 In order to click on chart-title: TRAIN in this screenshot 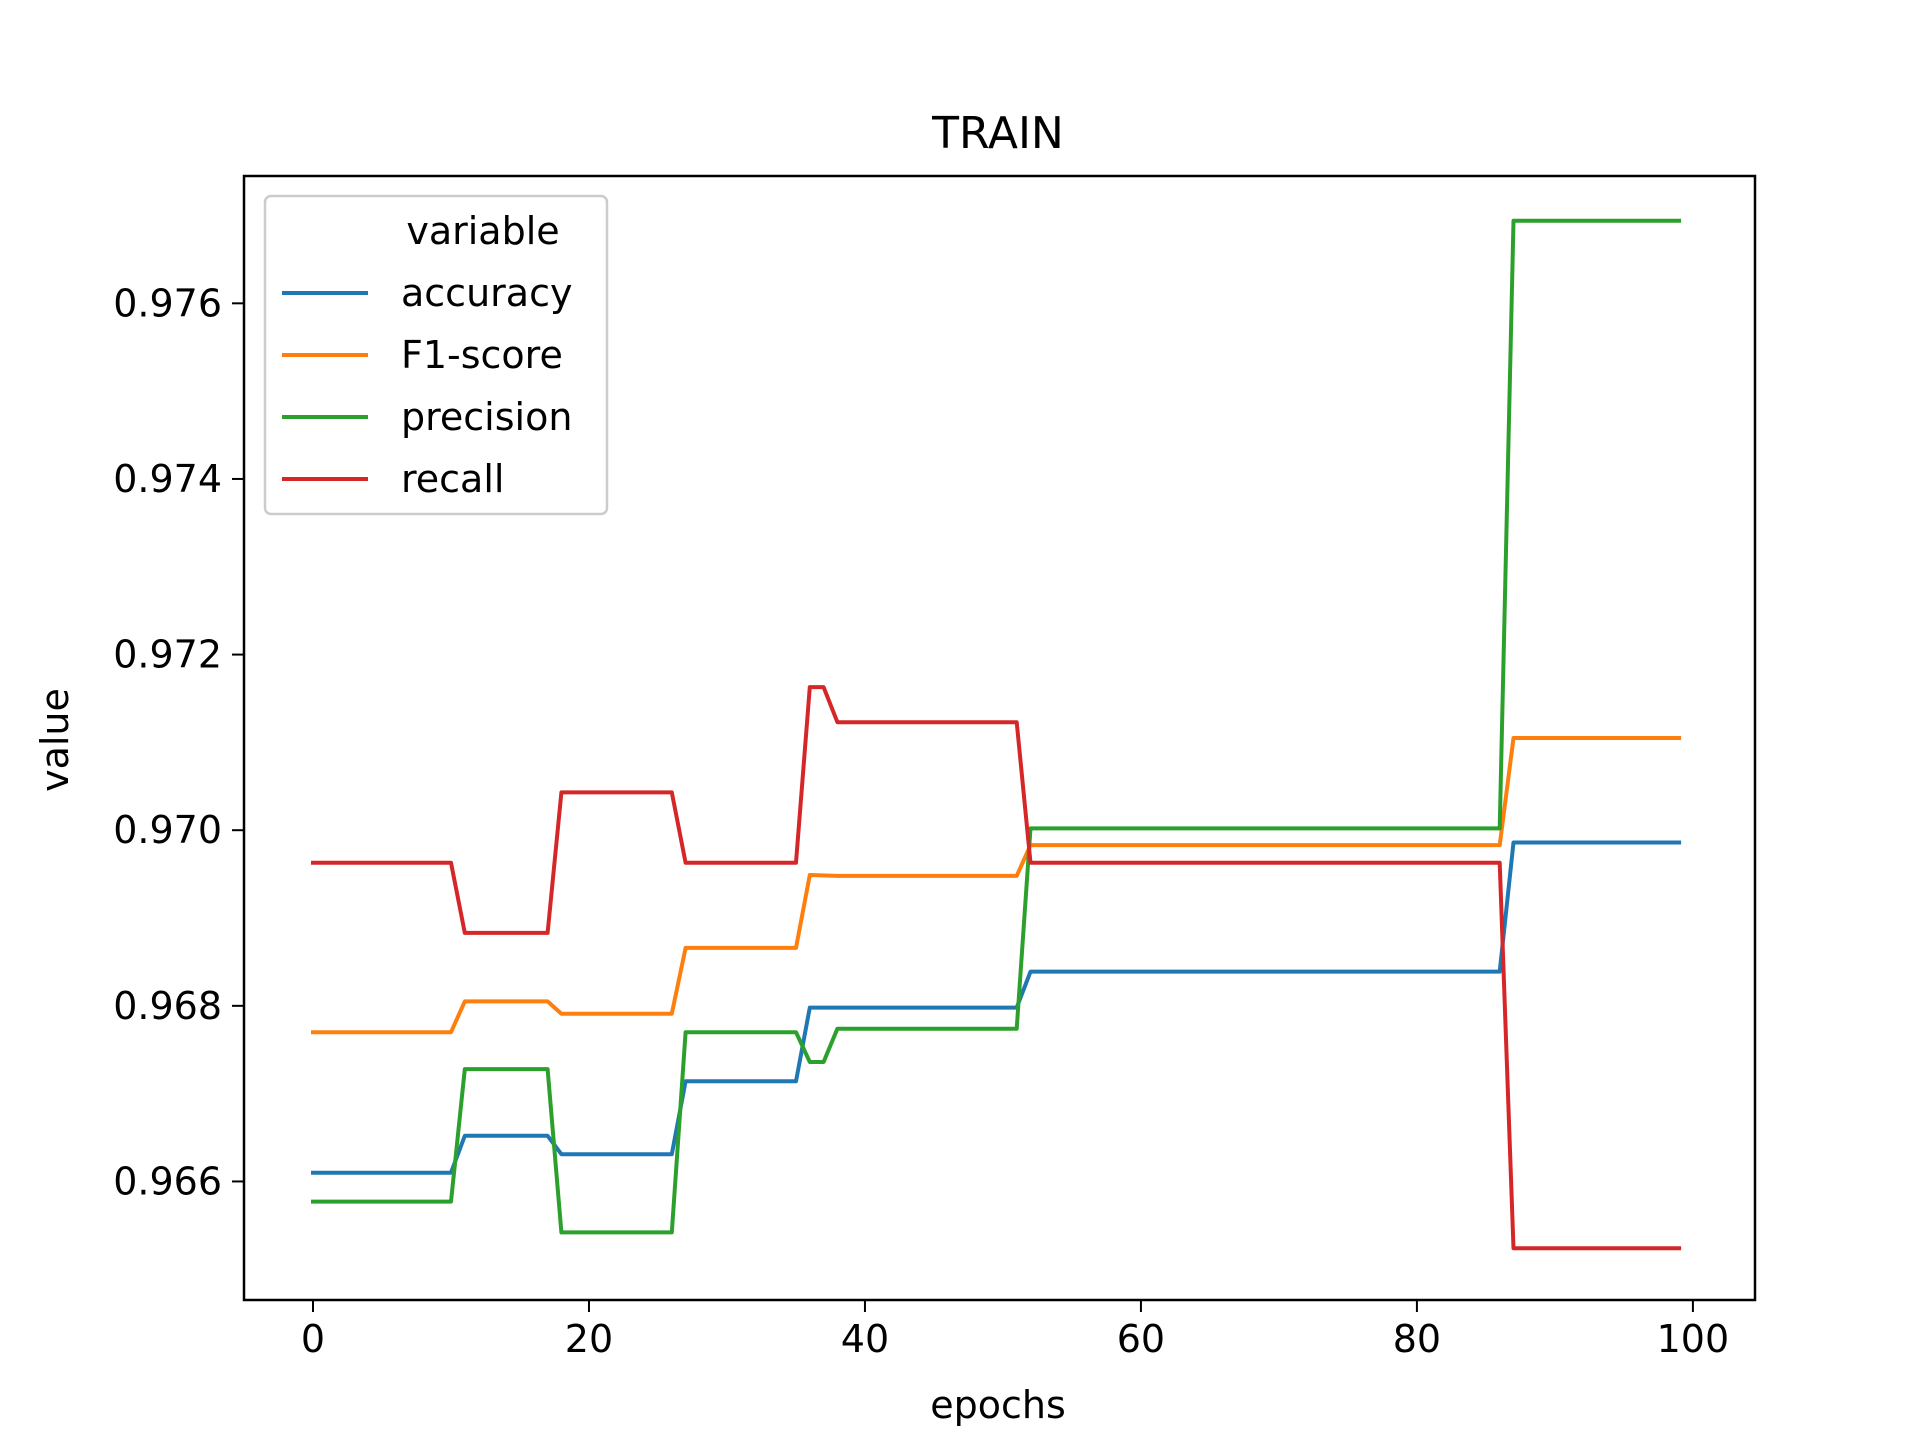, I will do `click(997, 133)`.